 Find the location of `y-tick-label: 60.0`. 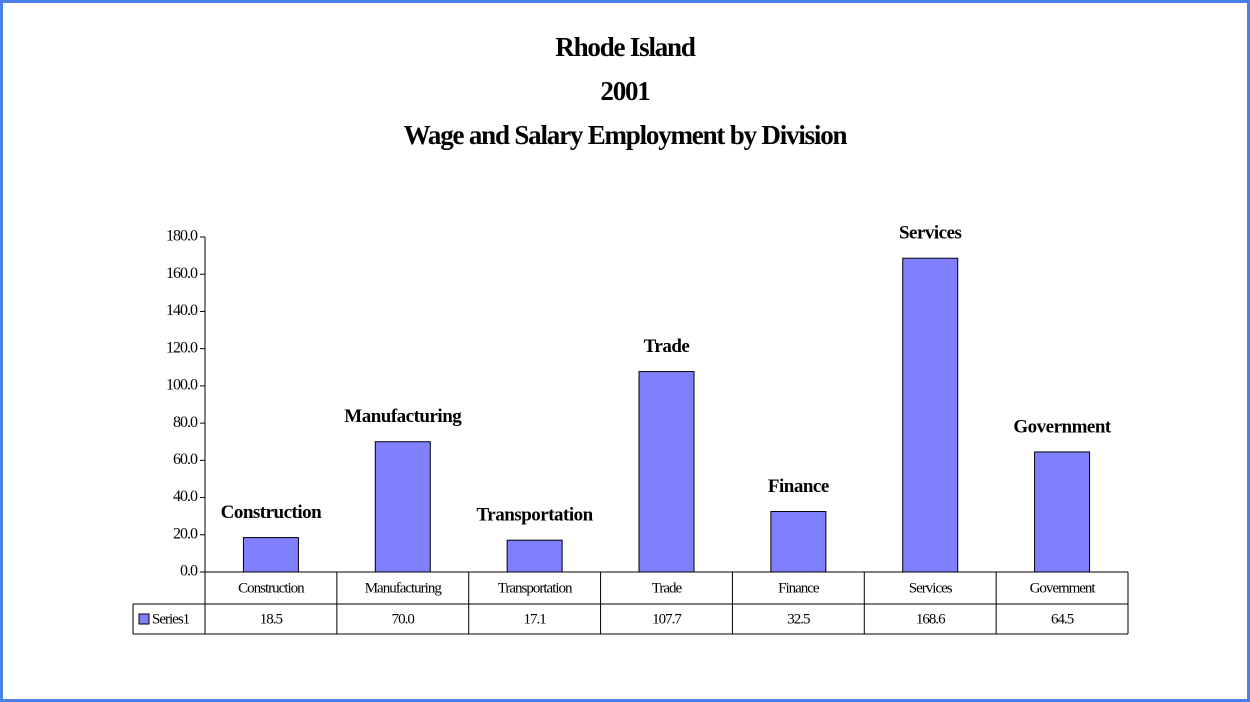

y-tick-label: 60.0 is located at coordinates (185, 459).